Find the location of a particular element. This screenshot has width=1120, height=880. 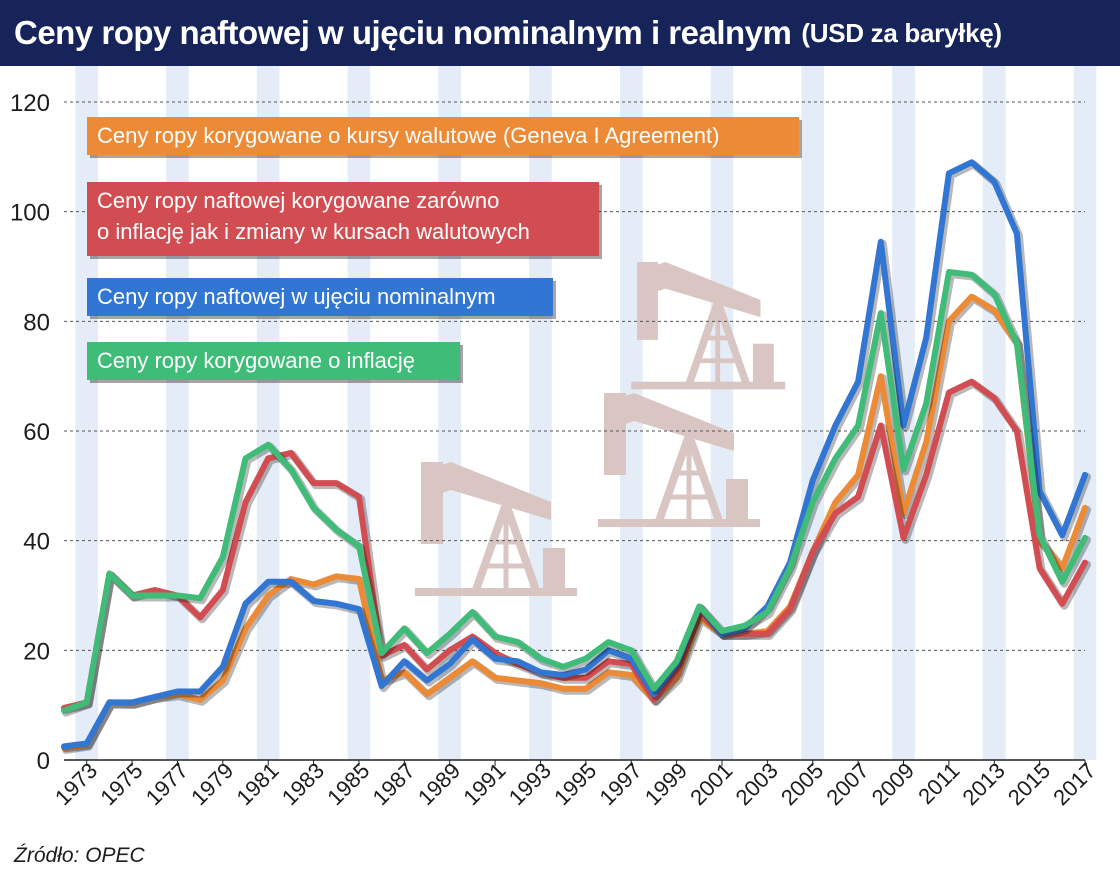

y-tick-label: 0 is located at coordinates (43, 761).